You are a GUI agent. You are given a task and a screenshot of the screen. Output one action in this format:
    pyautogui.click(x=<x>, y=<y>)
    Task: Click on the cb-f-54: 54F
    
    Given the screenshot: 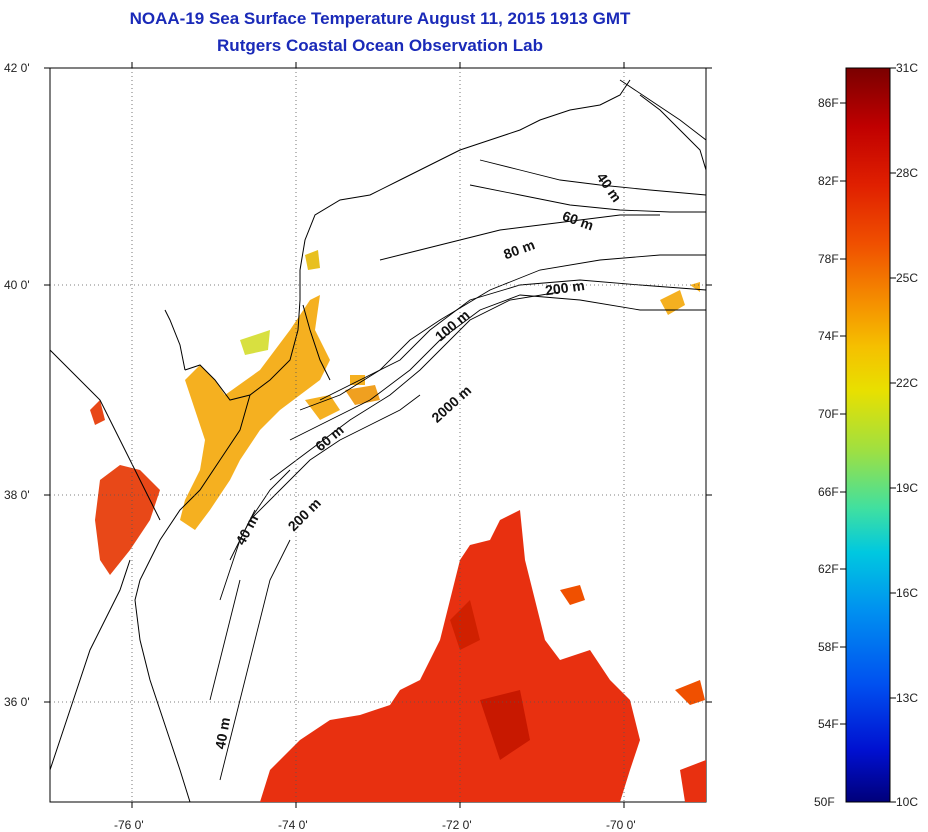 What is the action you would take?
    pyautogui.click(x=828, y=724)
    